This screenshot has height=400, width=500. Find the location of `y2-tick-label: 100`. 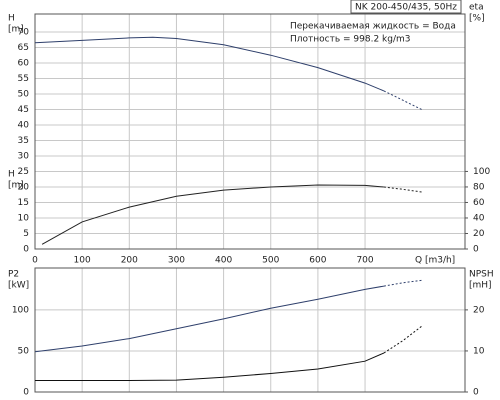

y2-tick-label: 100 is located at coordinates (481, 172).